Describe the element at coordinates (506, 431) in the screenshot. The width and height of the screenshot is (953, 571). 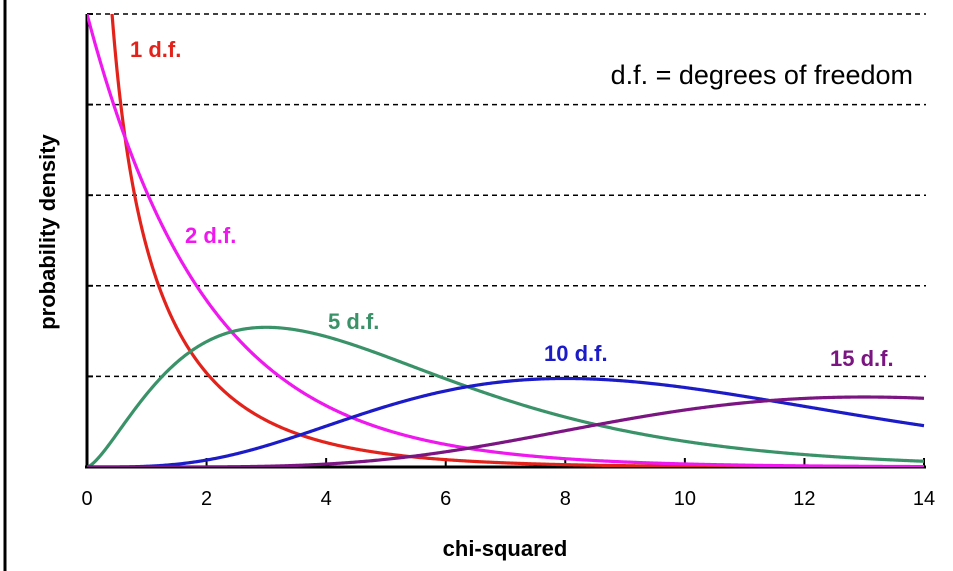
I see `series-line-15-df` at that location.